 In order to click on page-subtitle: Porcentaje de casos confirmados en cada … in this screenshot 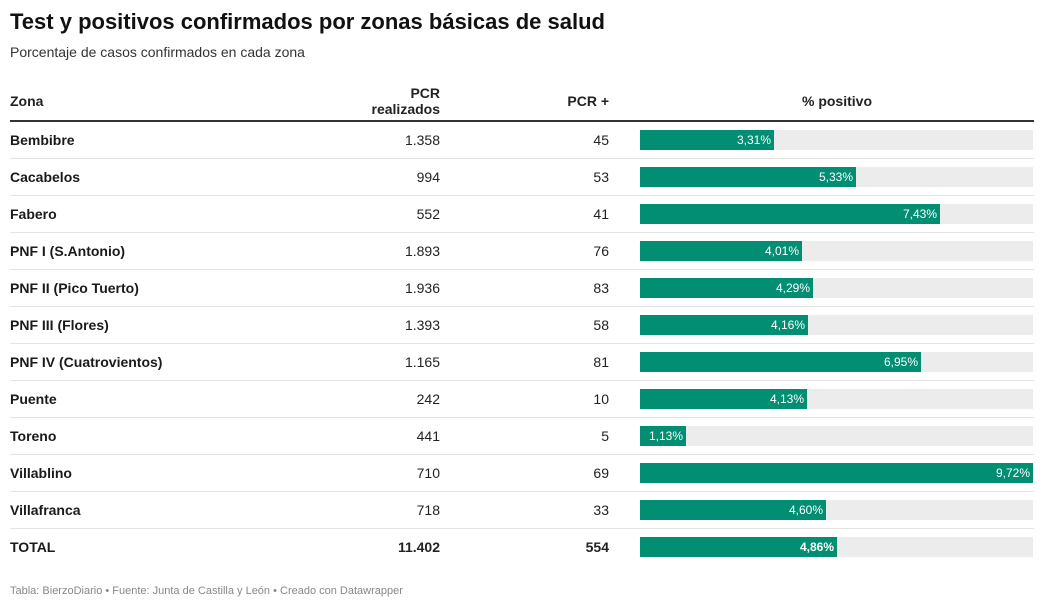, I will do `click(157, 52)`.